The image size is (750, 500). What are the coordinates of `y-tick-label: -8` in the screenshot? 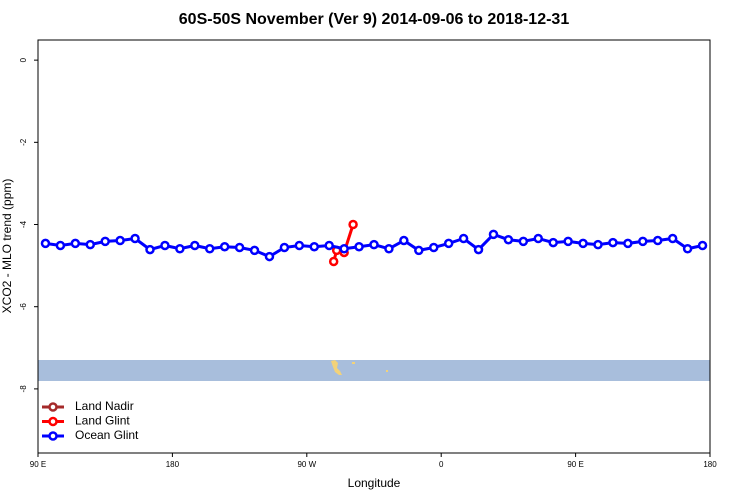 It's located at (23, 389).